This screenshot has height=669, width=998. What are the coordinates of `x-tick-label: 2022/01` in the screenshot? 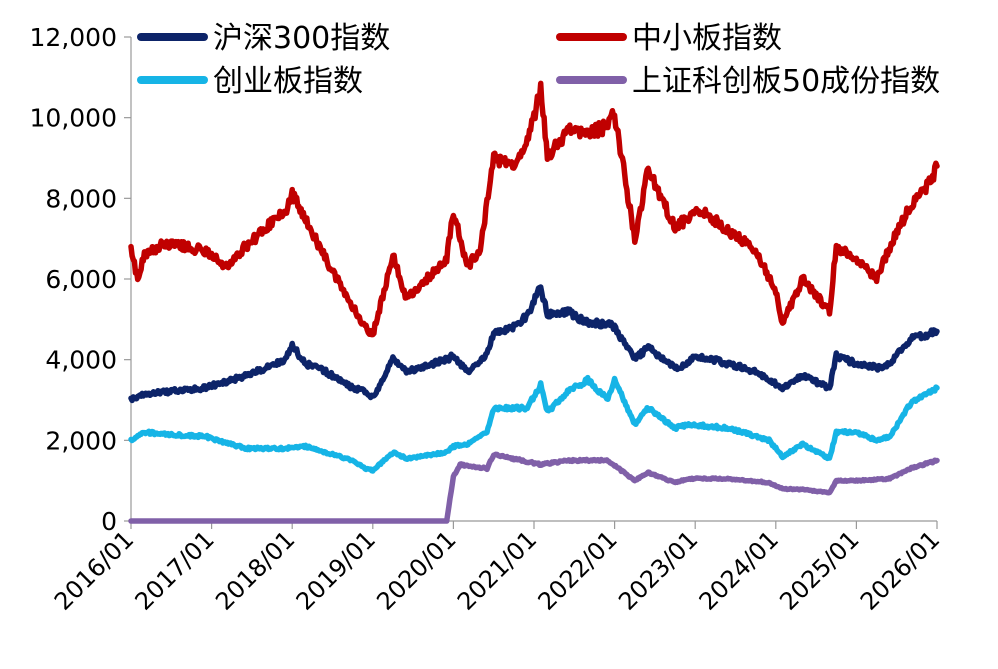 It's located at (578, 570).